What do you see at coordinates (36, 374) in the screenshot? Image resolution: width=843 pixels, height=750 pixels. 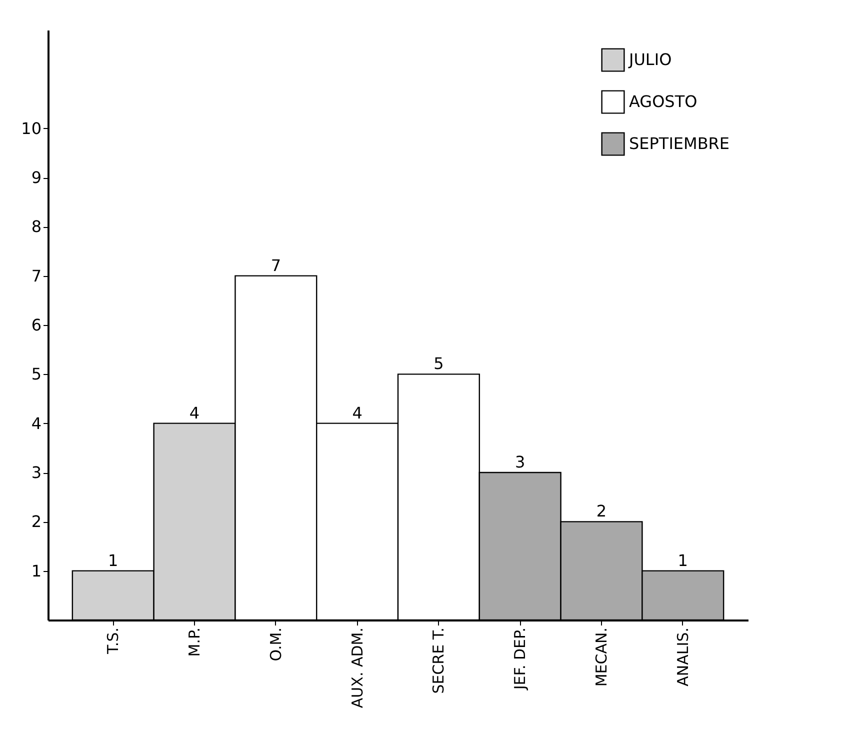 I see `y-tick-label: 5` at bounding box center [36, 374].